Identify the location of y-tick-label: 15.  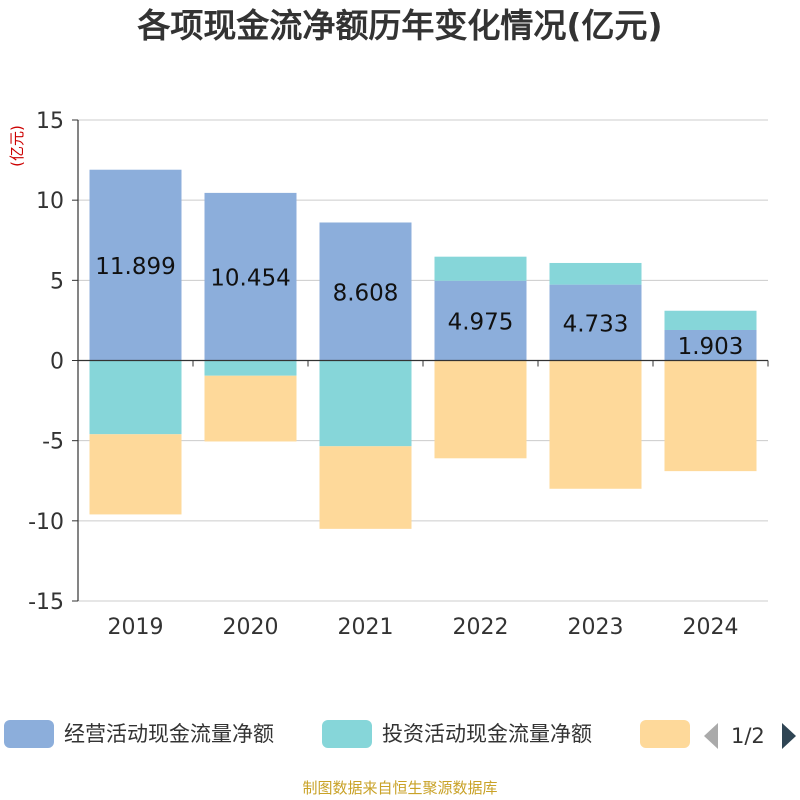
(50, 121).